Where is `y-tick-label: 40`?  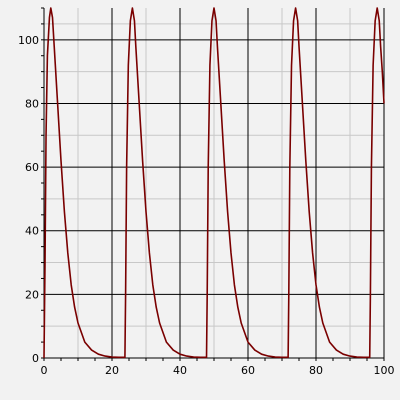
y-tick-label: 40 is located at coordinates (32, 231).